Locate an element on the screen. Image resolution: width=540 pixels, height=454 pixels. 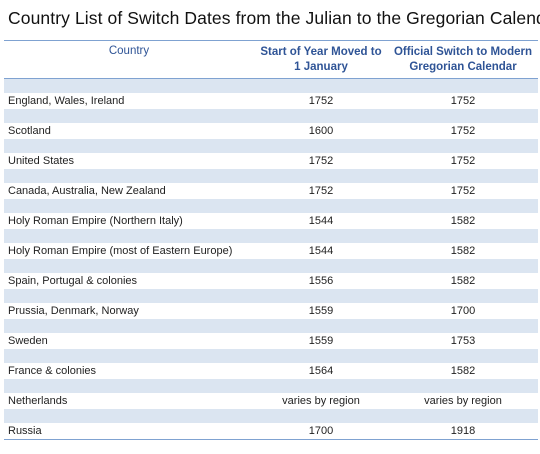
table-row: Scotland 1600 1752 is located at coordinates (271, 131).